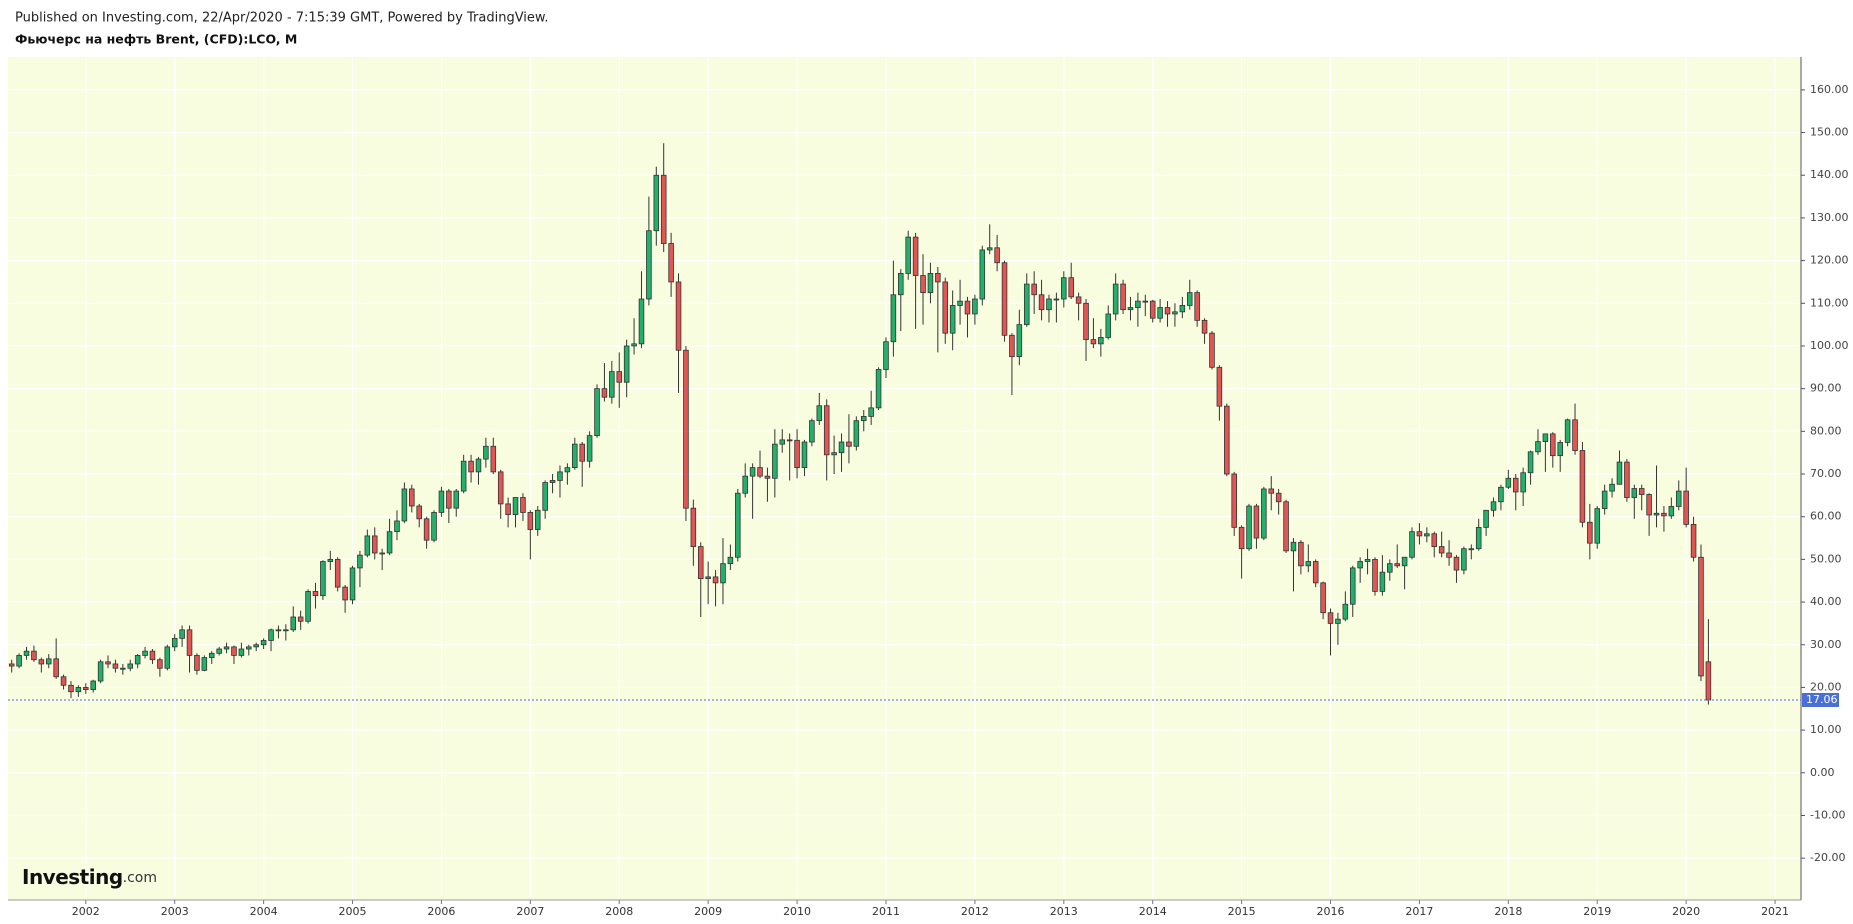 The height and width of the screenshot is (924, 1853). What do you see at coordinates (975, 911) in the screenshot?
I see `x-tick-label: 2012` at bounding box center [975, 911].